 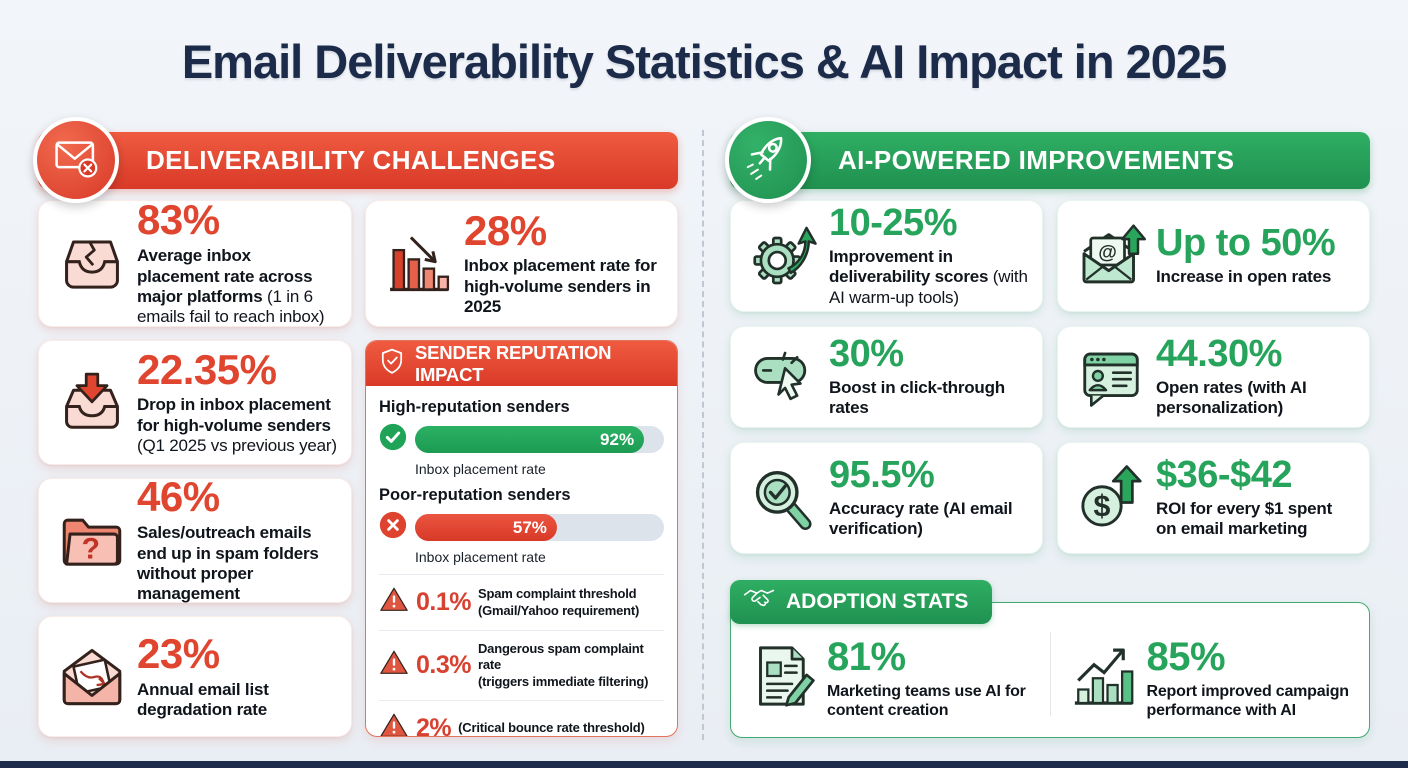 What do you see at coordinates (351, 160) in the screenshot?
I see `deliverability-challenges-title: DELIVERABILITY CHALLENGES` at bounding box center [351, 160].